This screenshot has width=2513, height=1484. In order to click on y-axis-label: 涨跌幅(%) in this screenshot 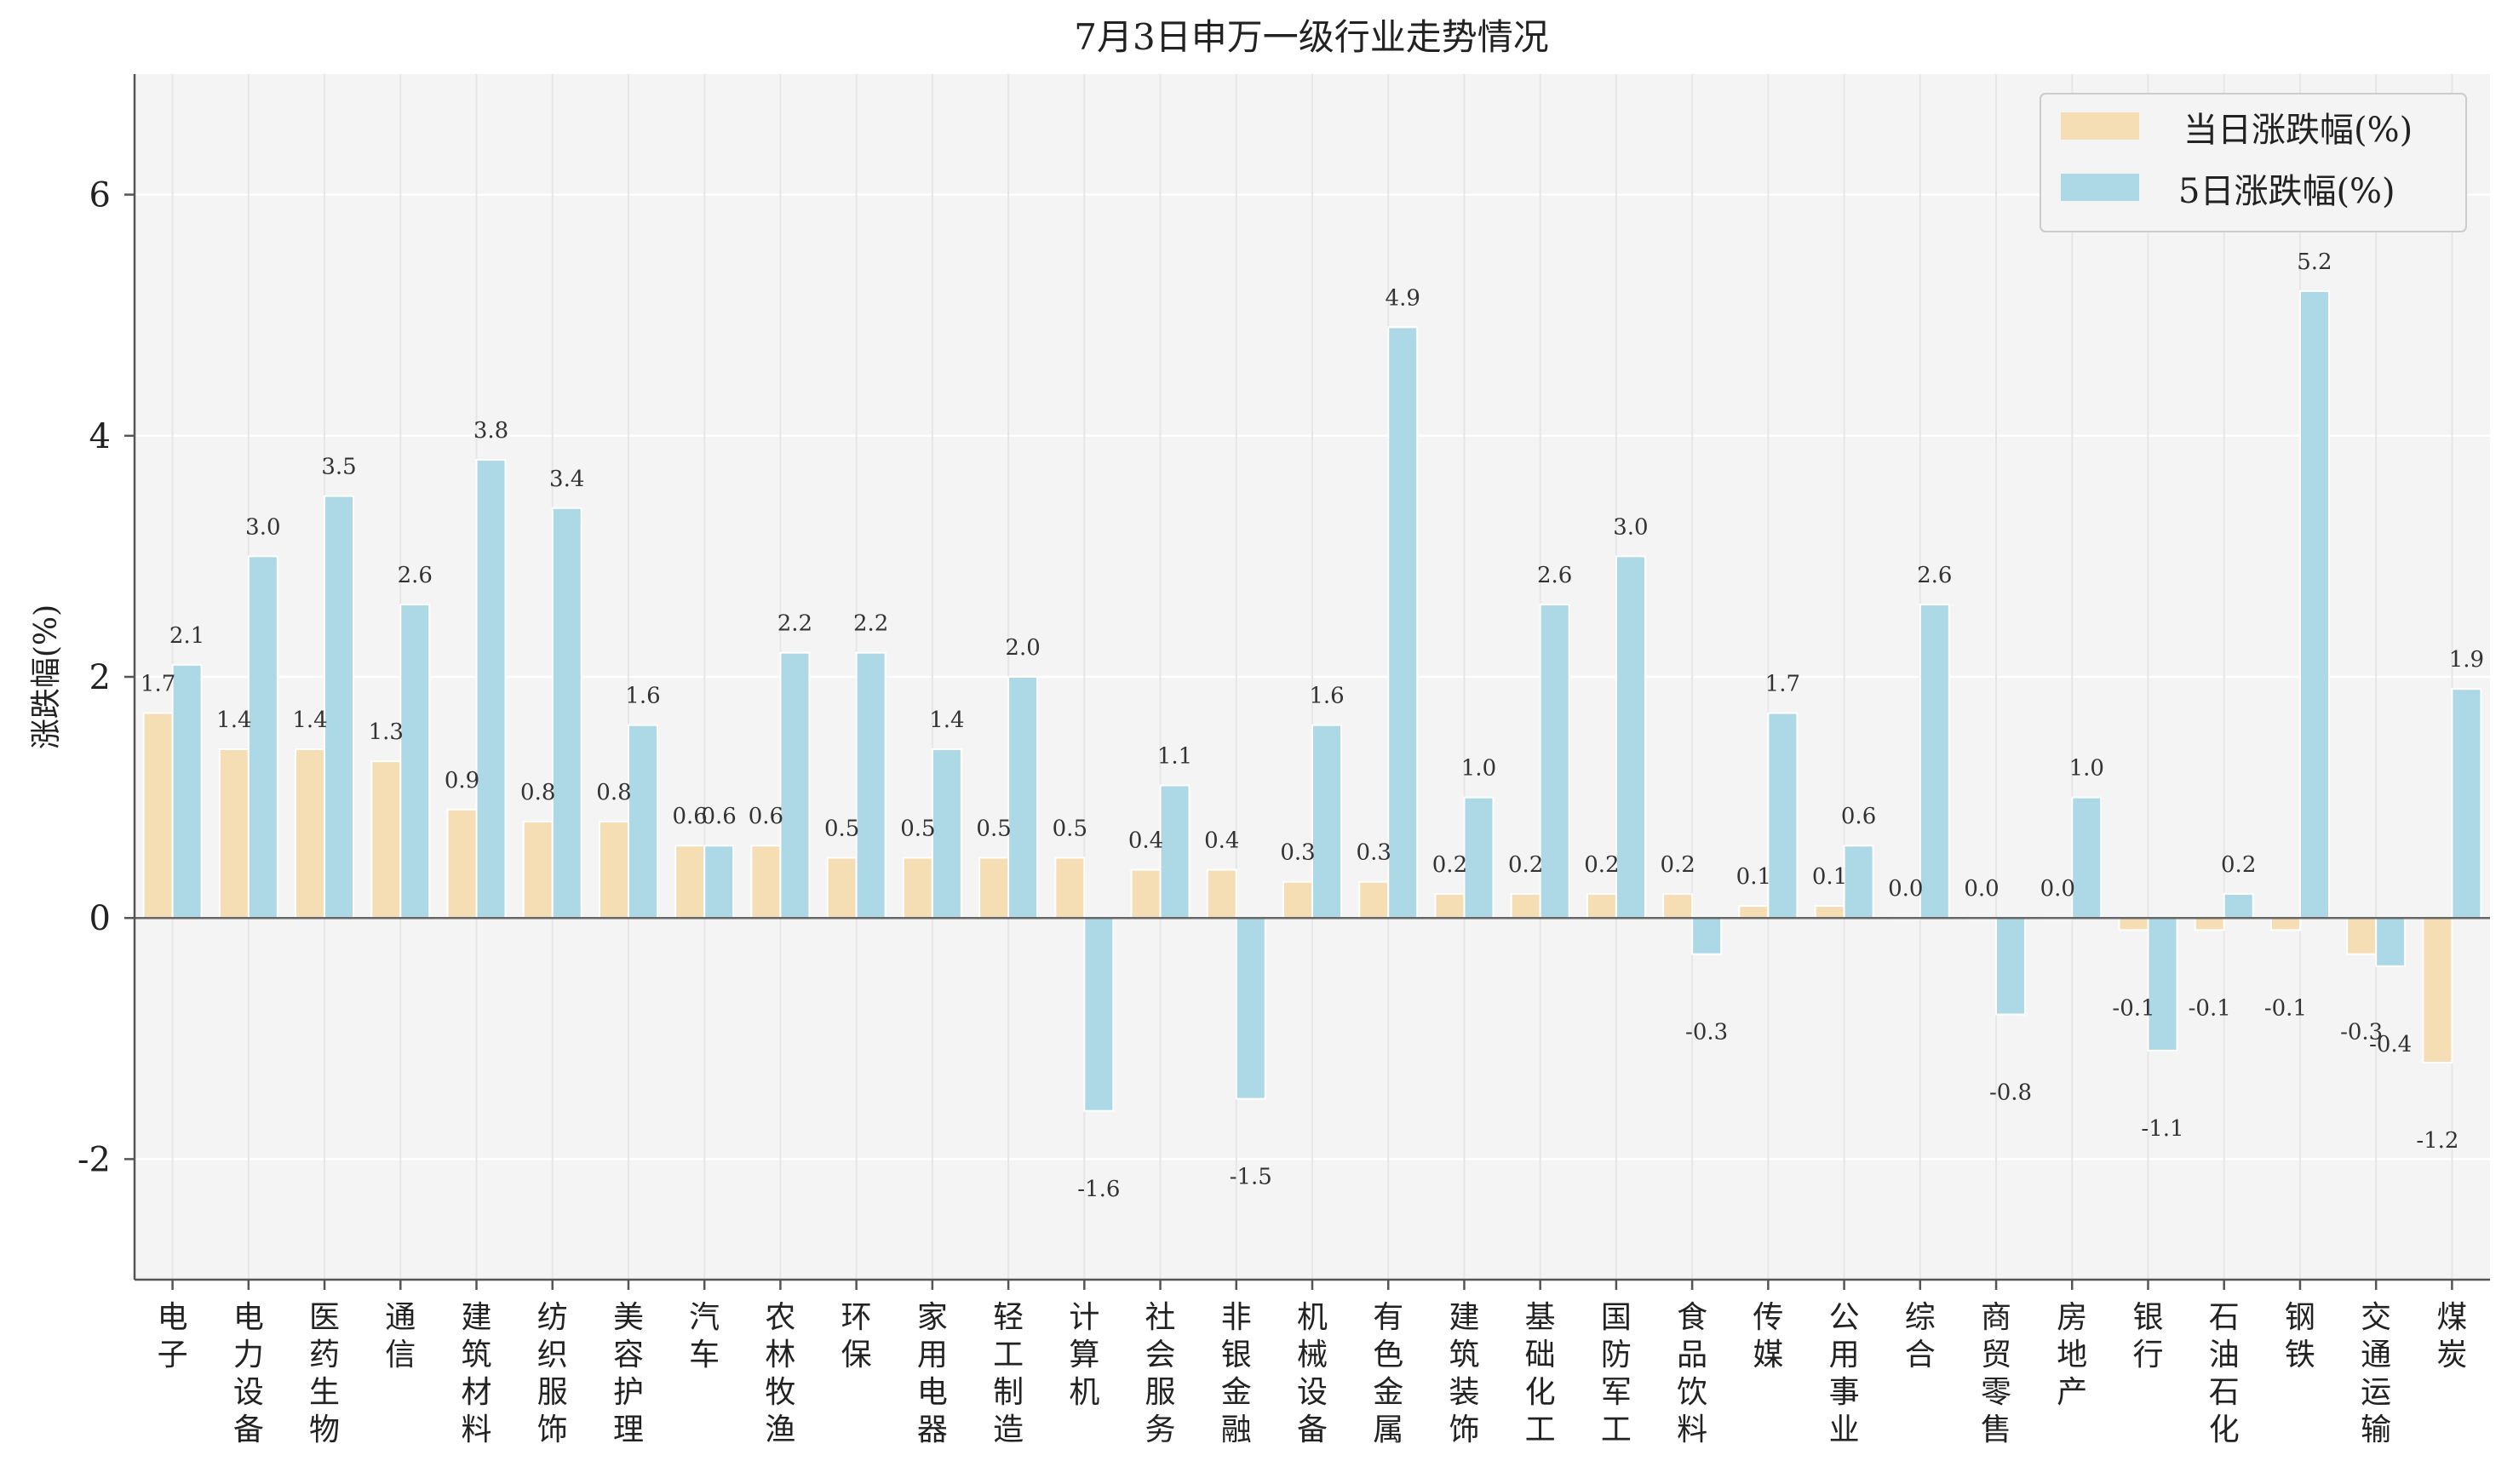, I will do `click(47, 676)`.